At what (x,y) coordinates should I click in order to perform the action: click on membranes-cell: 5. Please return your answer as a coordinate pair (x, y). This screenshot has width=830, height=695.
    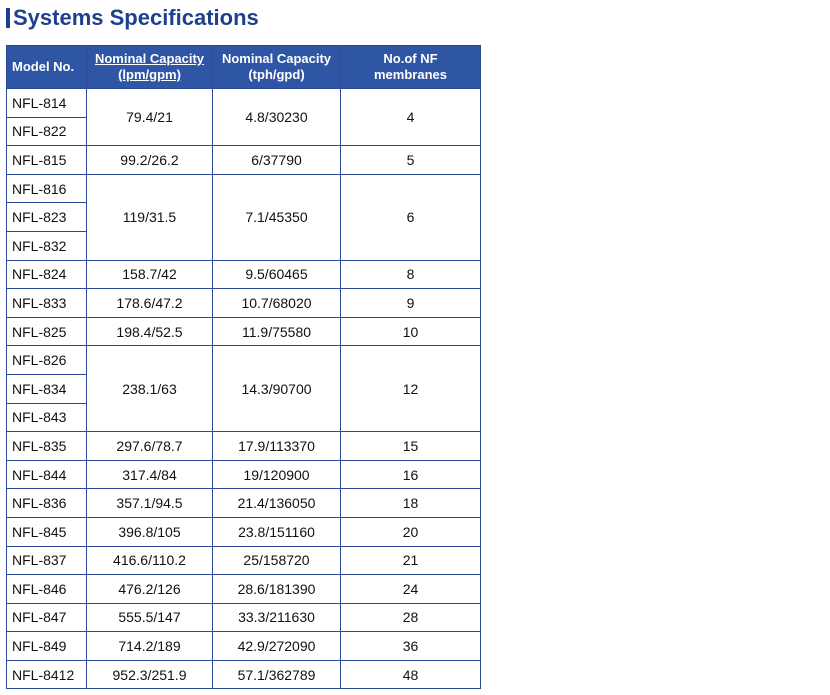
    Looking at the image, I should click on (410, 160).